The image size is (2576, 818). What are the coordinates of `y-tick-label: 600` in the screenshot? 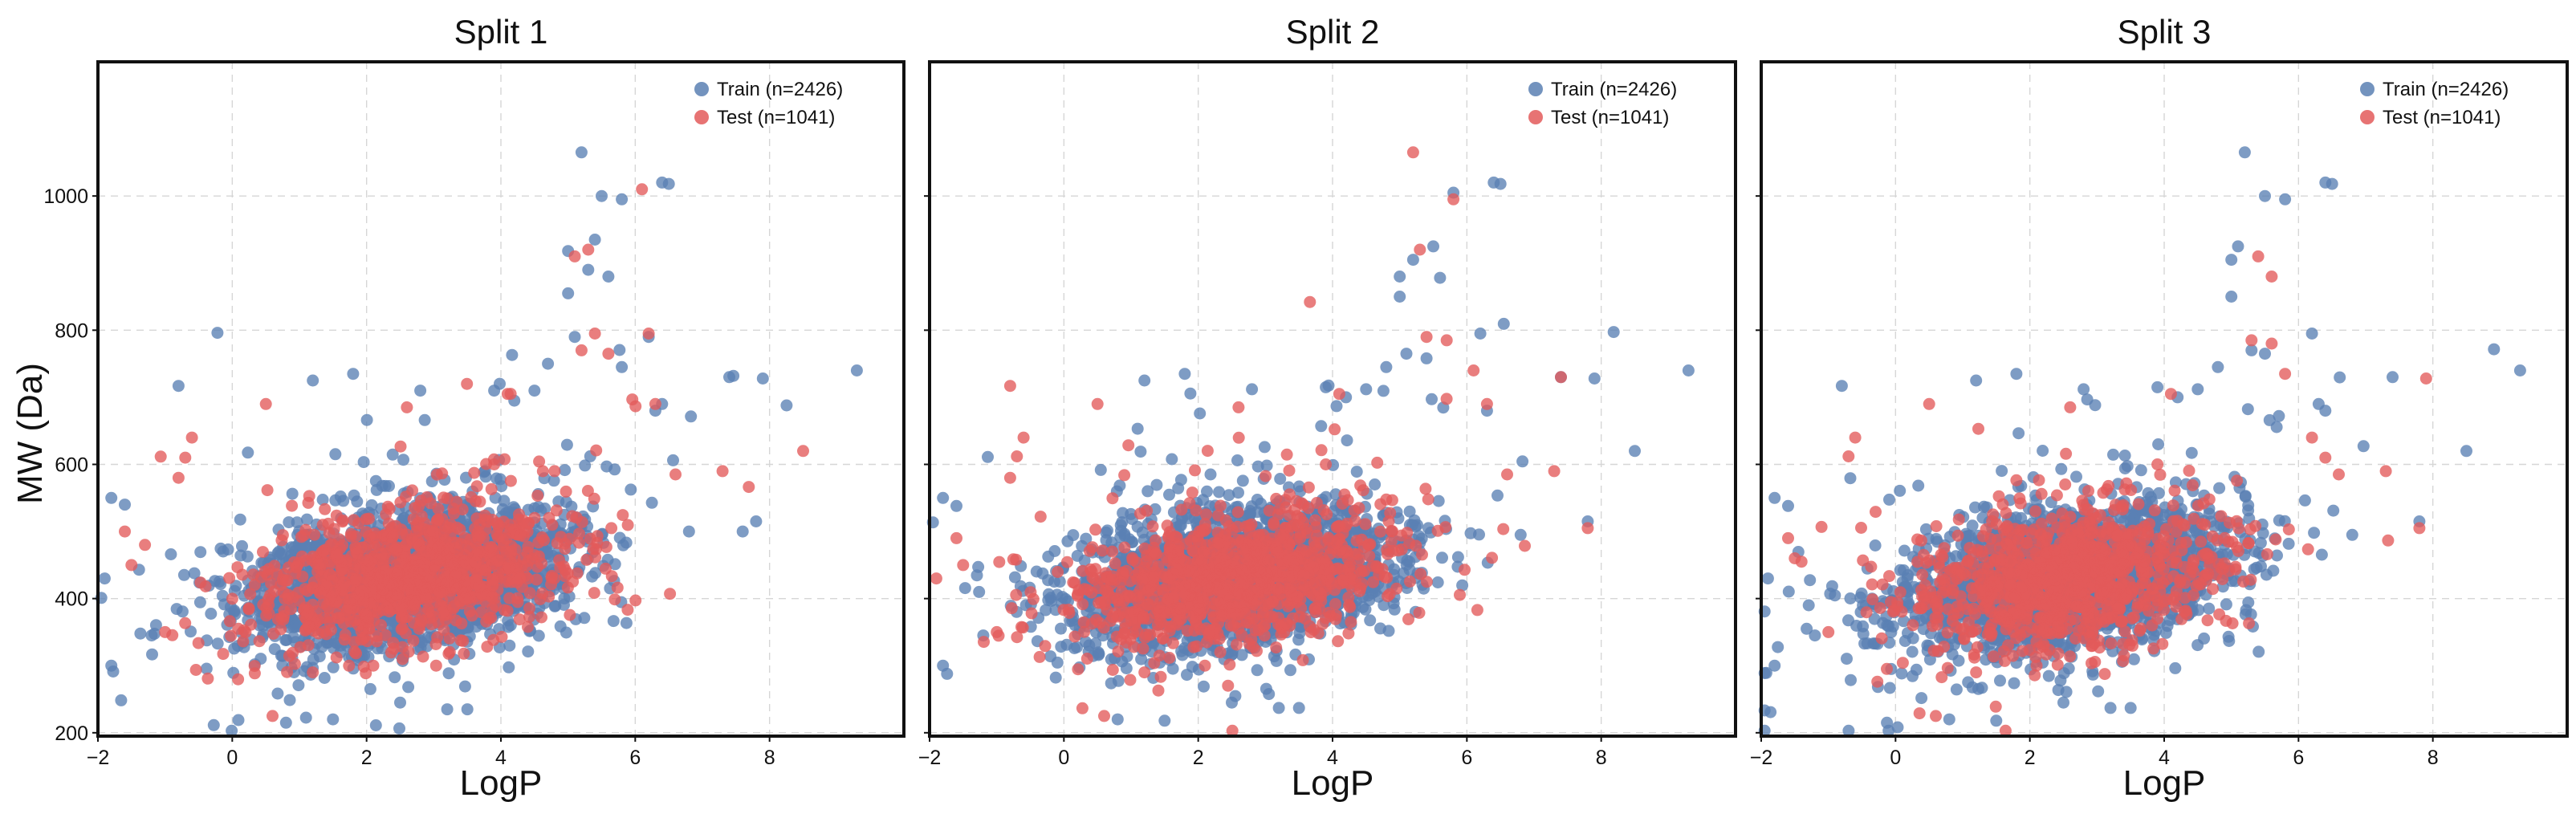 It's located at (71, 465).